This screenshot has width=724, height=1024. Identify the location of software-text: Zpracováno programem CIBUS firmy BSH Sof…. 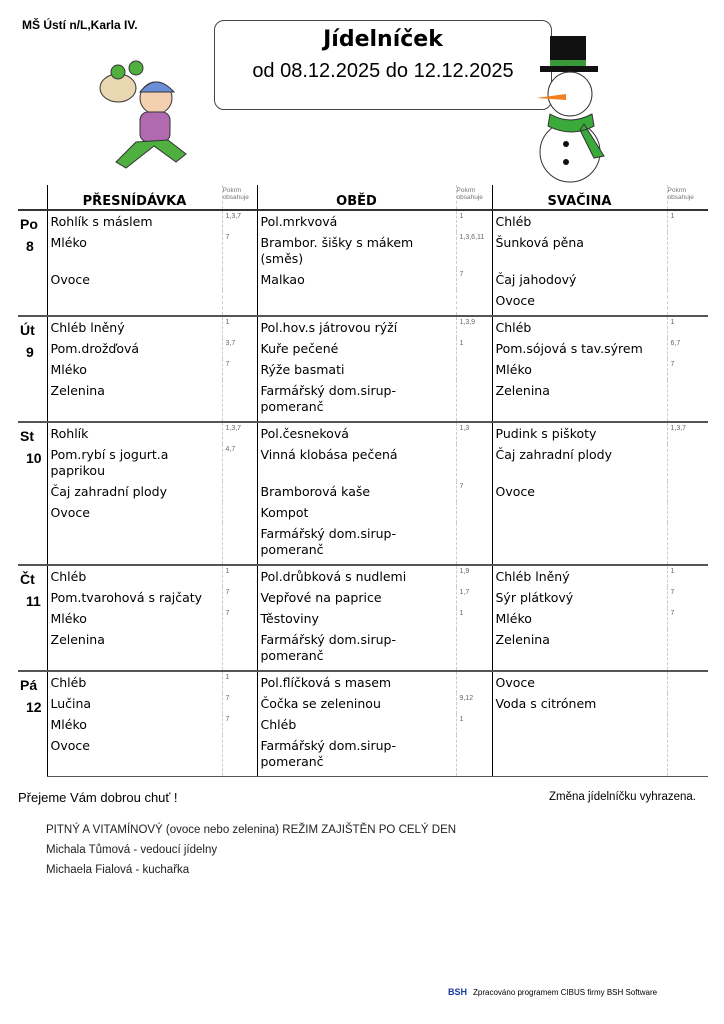
(565, 992).